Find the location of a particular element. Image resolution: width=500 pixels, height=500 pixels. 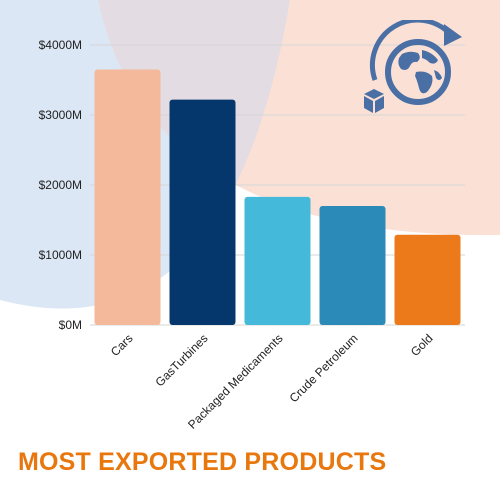

globe-icon is located at coordinates (413, 66).